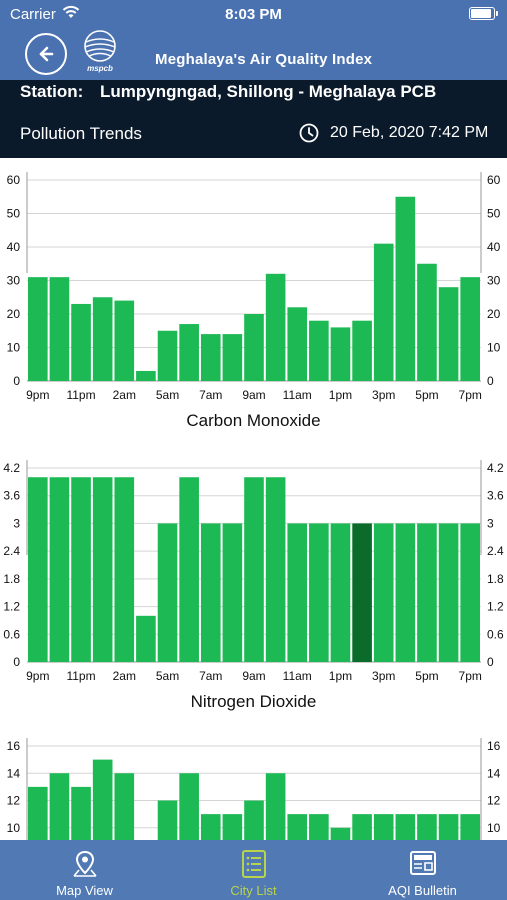 This screenshot has height=900, width=507. What do you see at coordinates (253, 870) in the screenshot?
I see `tab-city-list: City List` at bounding box center [253, 870].